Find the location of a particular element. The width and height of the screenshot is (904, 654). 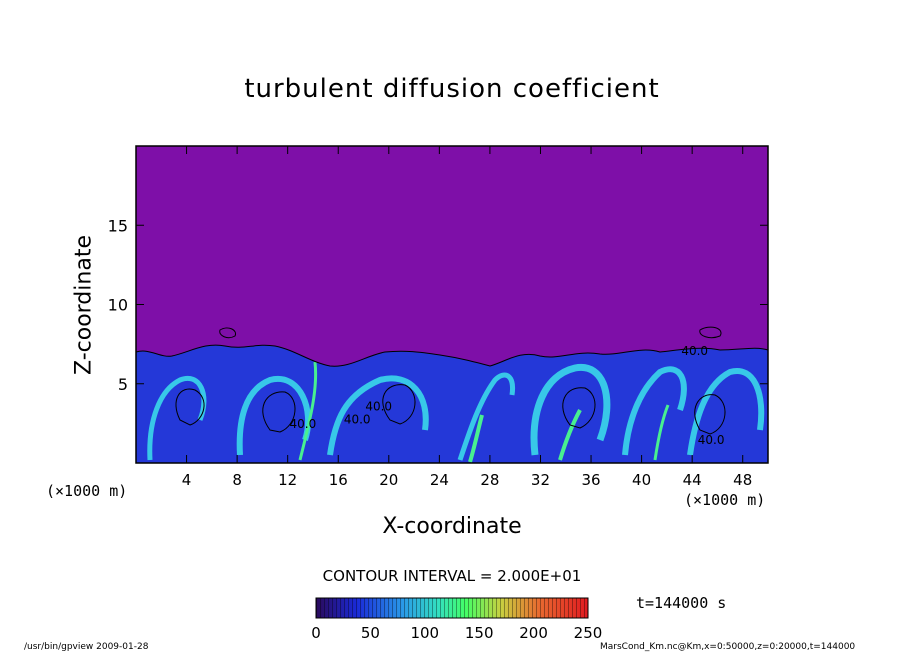

x-tick-label: 28 is located at coordinates (489, 480).